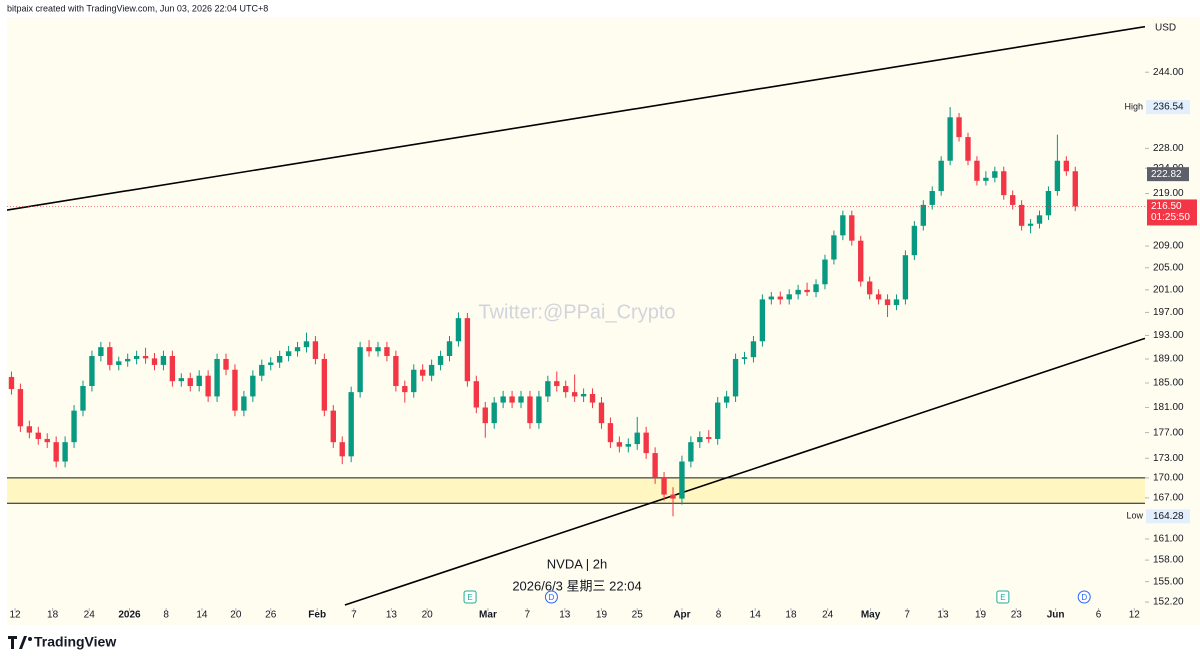  I want to click on x-tick-label: 19, so click(602, 615).